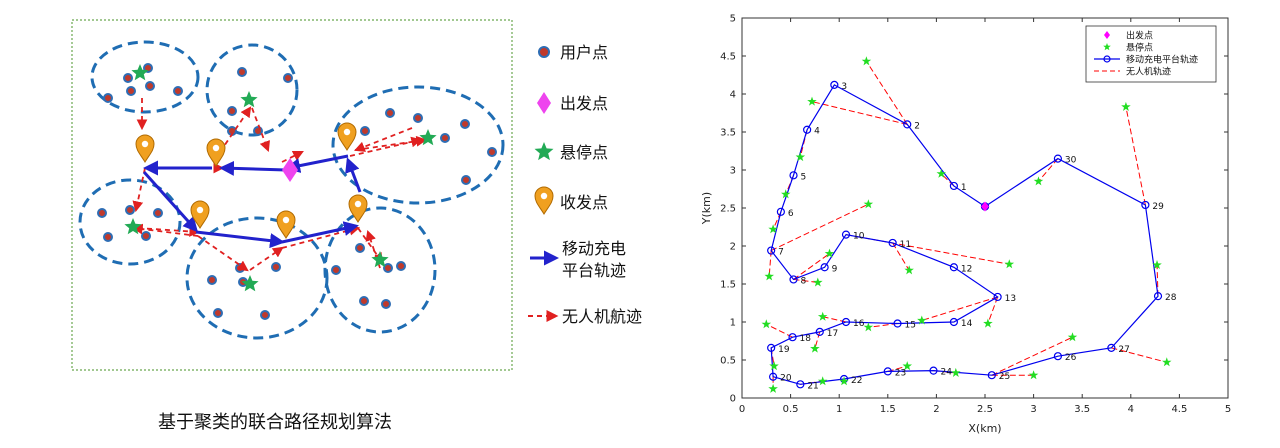 Image resolution: width=1280 pixels, height=448 pixels. Describe the element at coordinates (594, 270) in the screenshot. I see `legend-platform-line2: 平台轨迹` at that location.